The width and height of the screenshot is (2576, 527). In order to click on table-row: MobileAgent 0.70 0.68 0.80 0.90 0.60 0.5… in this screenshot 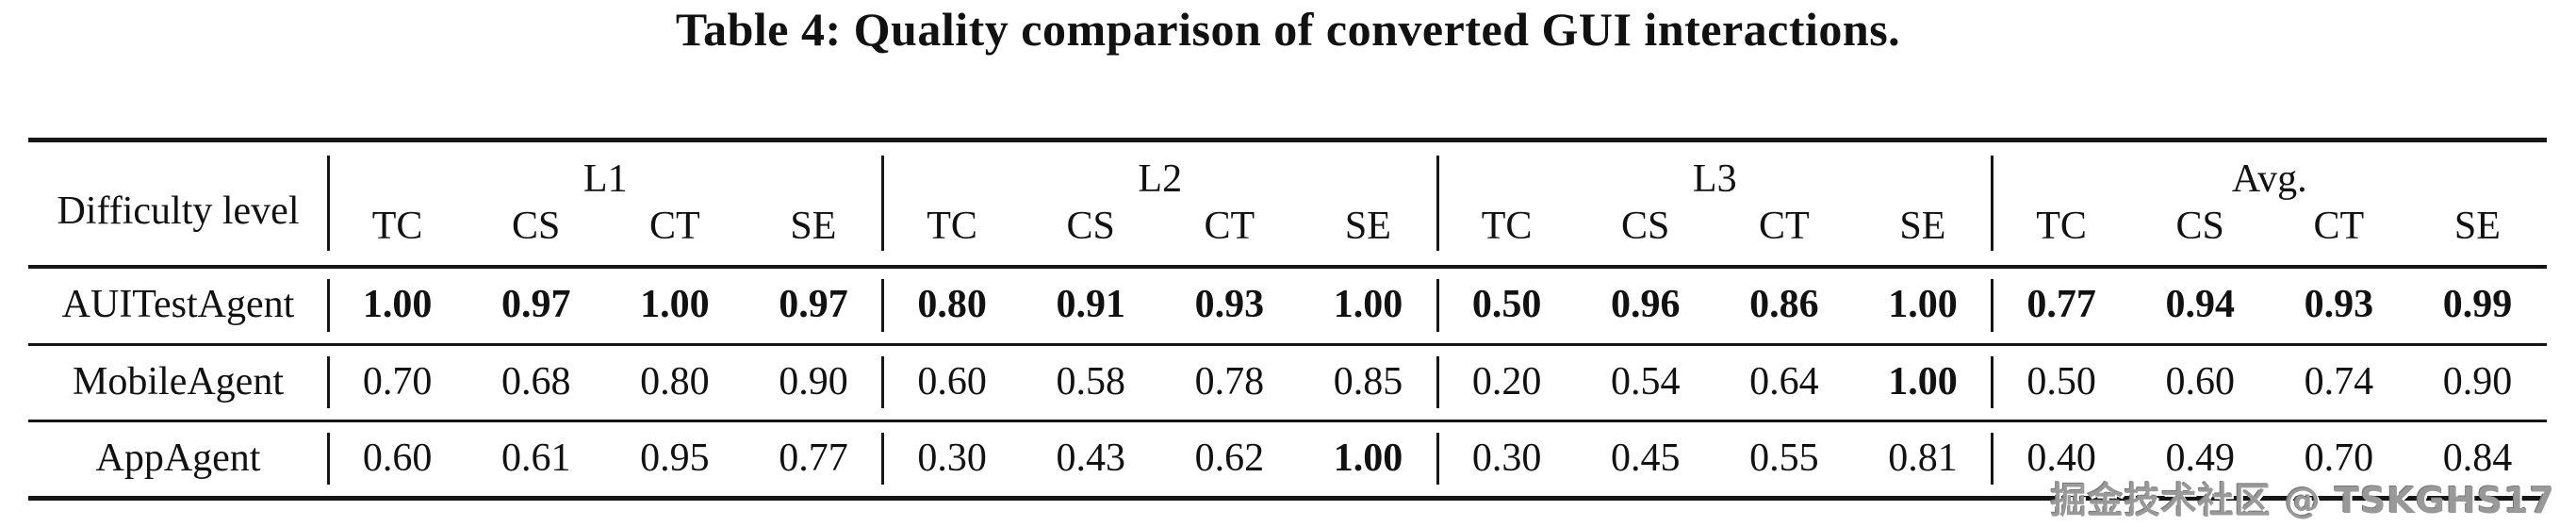, I will do `click(1287, 383)`.